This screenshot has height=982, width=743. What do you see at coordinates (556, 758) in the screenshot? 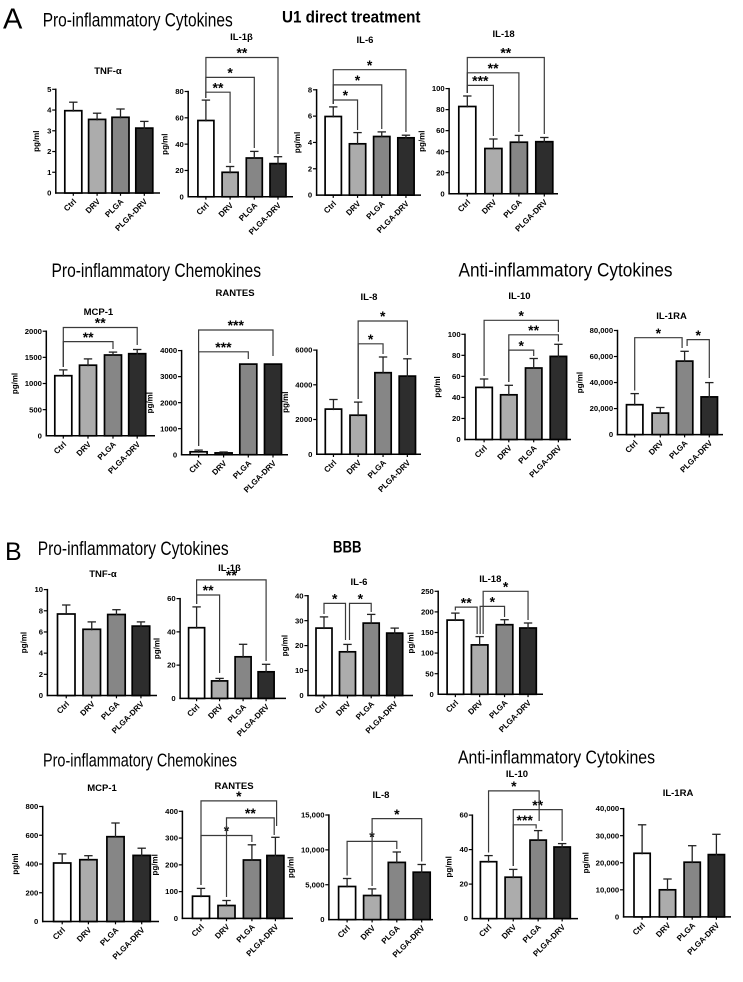
I see `svg-text: Anti-inflammatory Cytokines` at bounding box center [556, 758].